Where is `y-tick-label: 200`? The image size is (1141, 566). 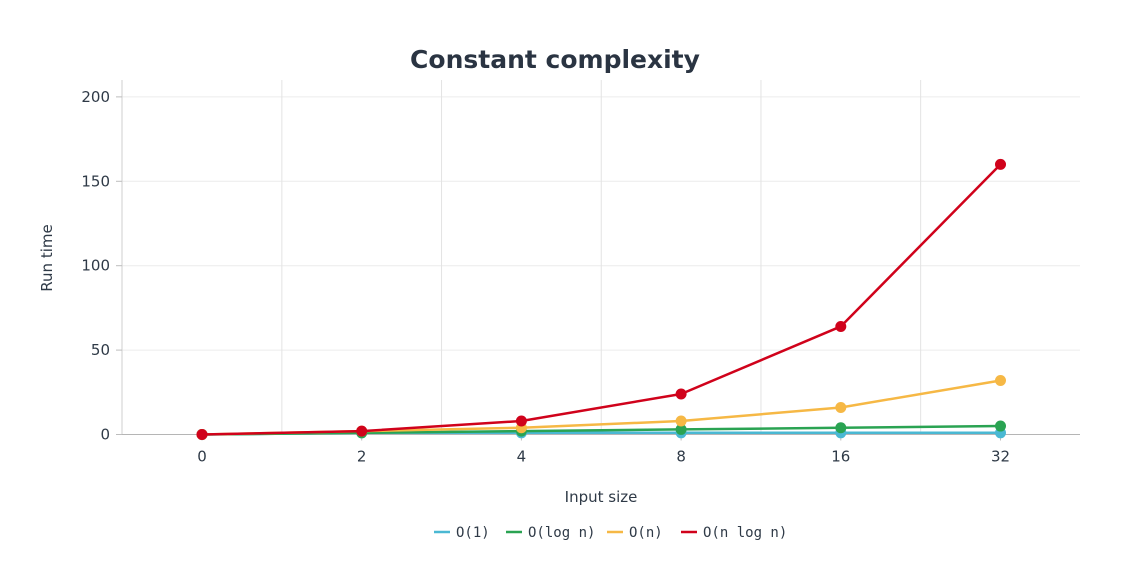 y-tick-label: 200 is located at coordinates (95, 97).